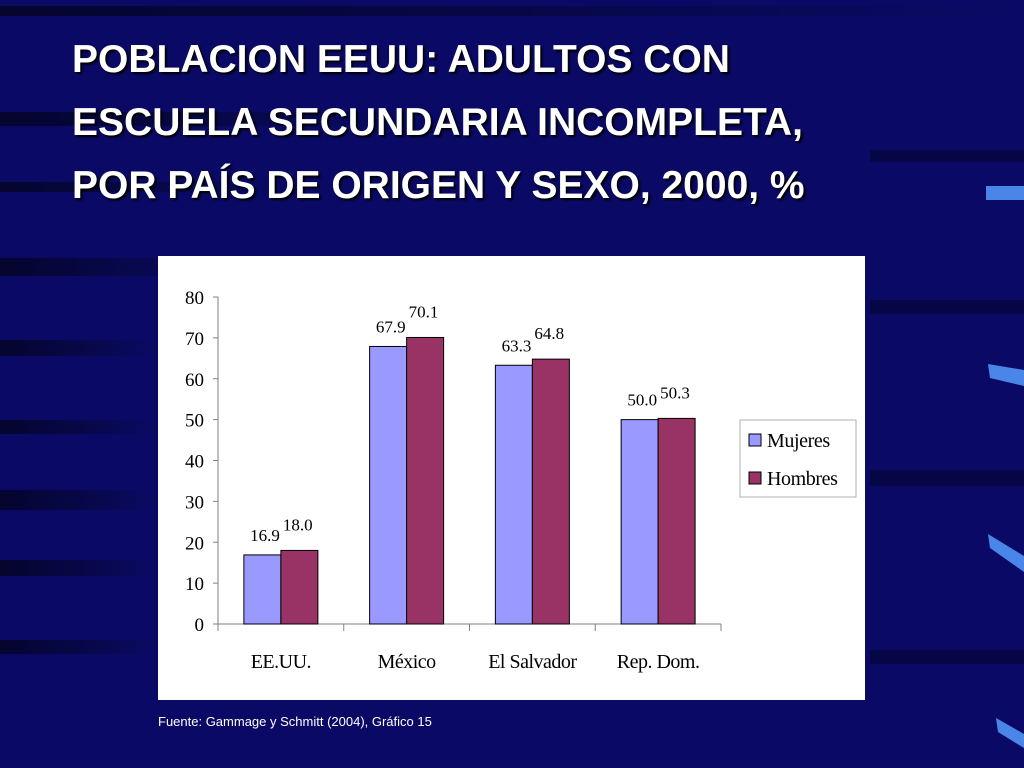 The image size is (1024, 768). I want to click on x-tick-label-1: México, so click(407, 662).